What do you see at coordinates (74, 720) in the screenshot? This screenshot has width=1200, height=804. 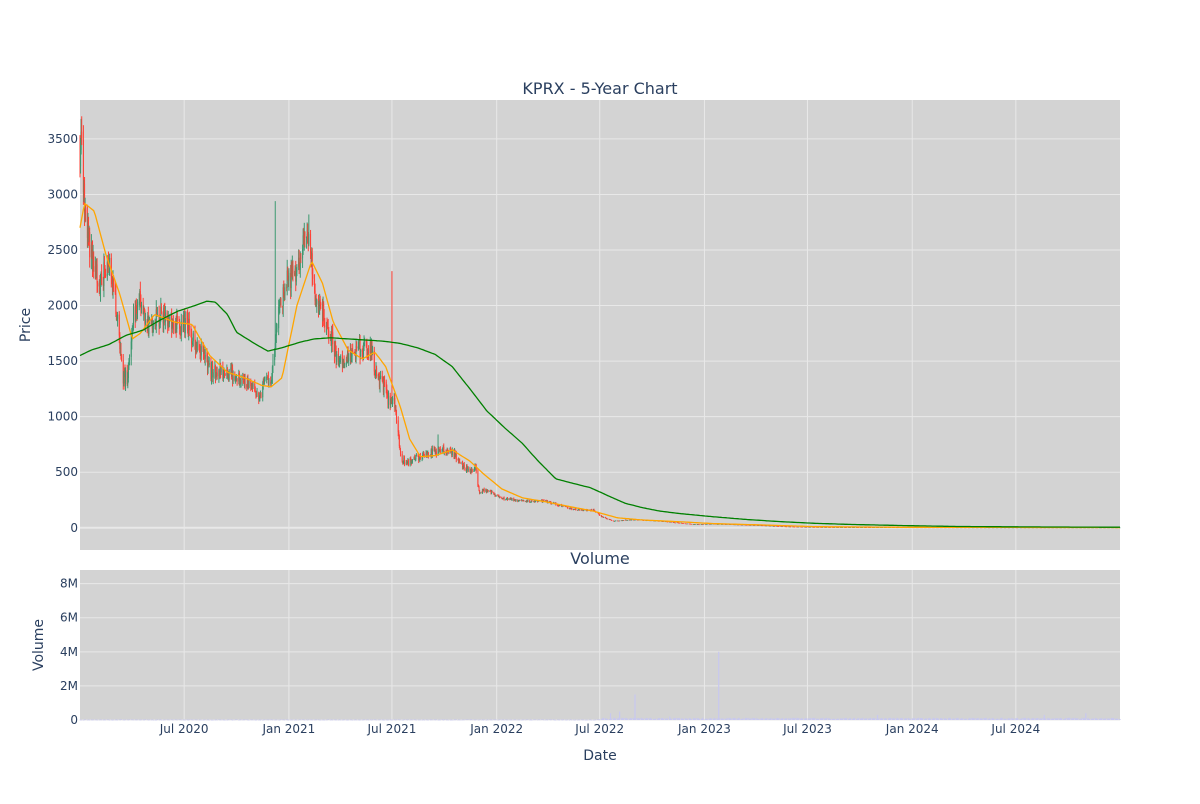 I see `volume-y-tick-label: 0` at bounding box center [74, 720].